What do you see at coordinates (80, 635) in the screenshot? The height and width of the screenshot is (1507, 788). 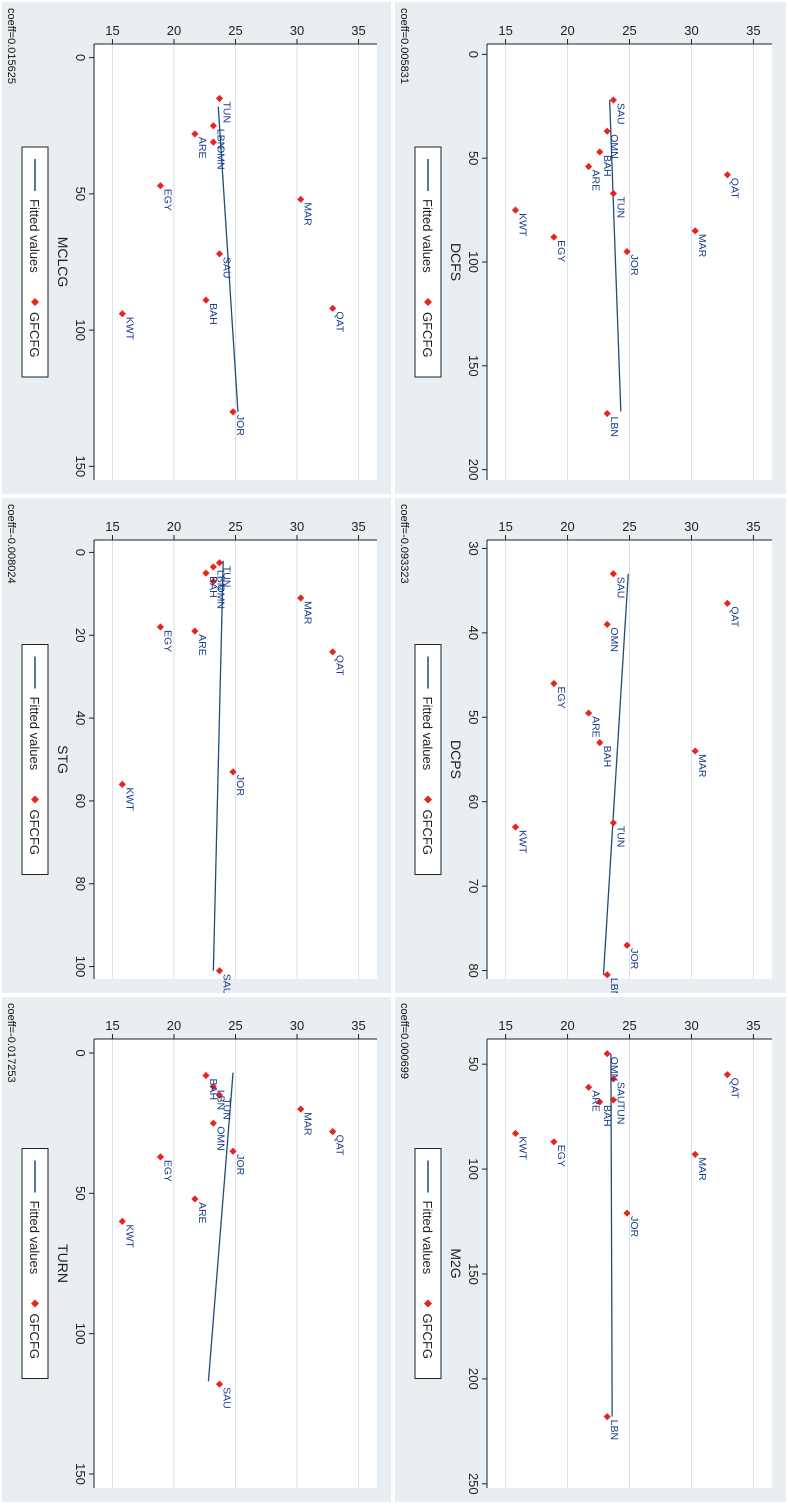 I see `x-tick-label: 20` at bounding box center [80, 635].